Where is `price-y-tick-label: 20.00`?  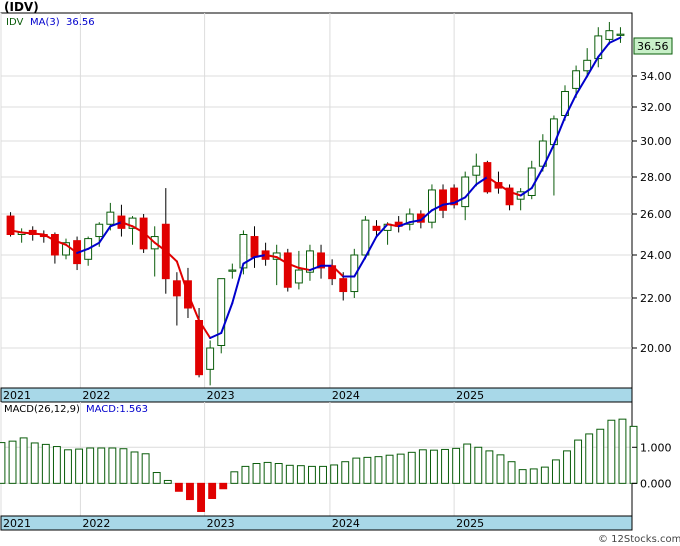
price-y-tick-label: 20.00 is located at coordinates (656, 348).